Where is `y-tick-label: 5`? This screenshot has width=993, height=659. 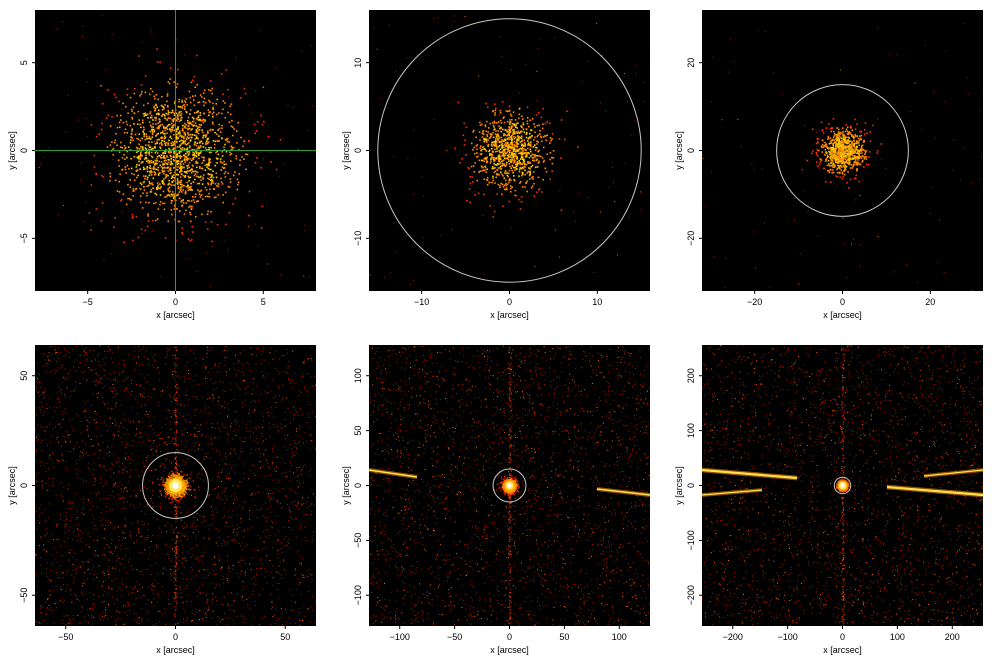
y-tick-label: 5 is located at coordinates (24, 62).